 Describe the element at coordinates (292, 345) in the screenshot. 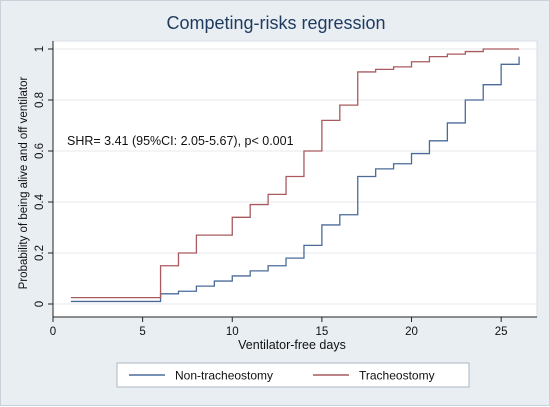

I see `x-axis-label: Ventilator-free days` at that location.